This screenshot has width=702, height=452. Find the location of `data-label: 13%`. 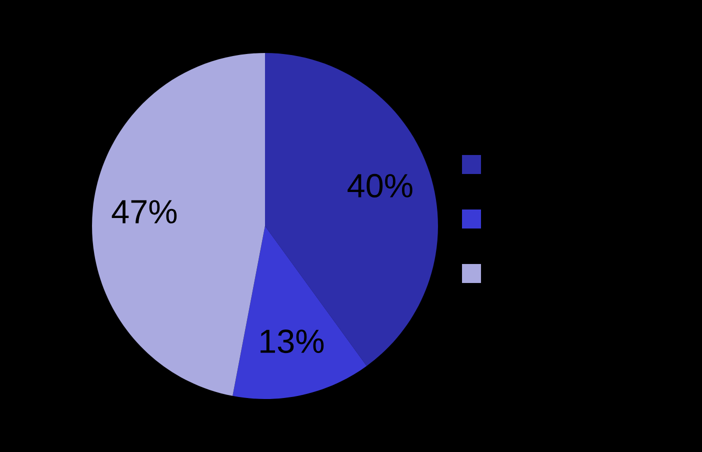

data-label: 13% is located at coordinates (292, 342).